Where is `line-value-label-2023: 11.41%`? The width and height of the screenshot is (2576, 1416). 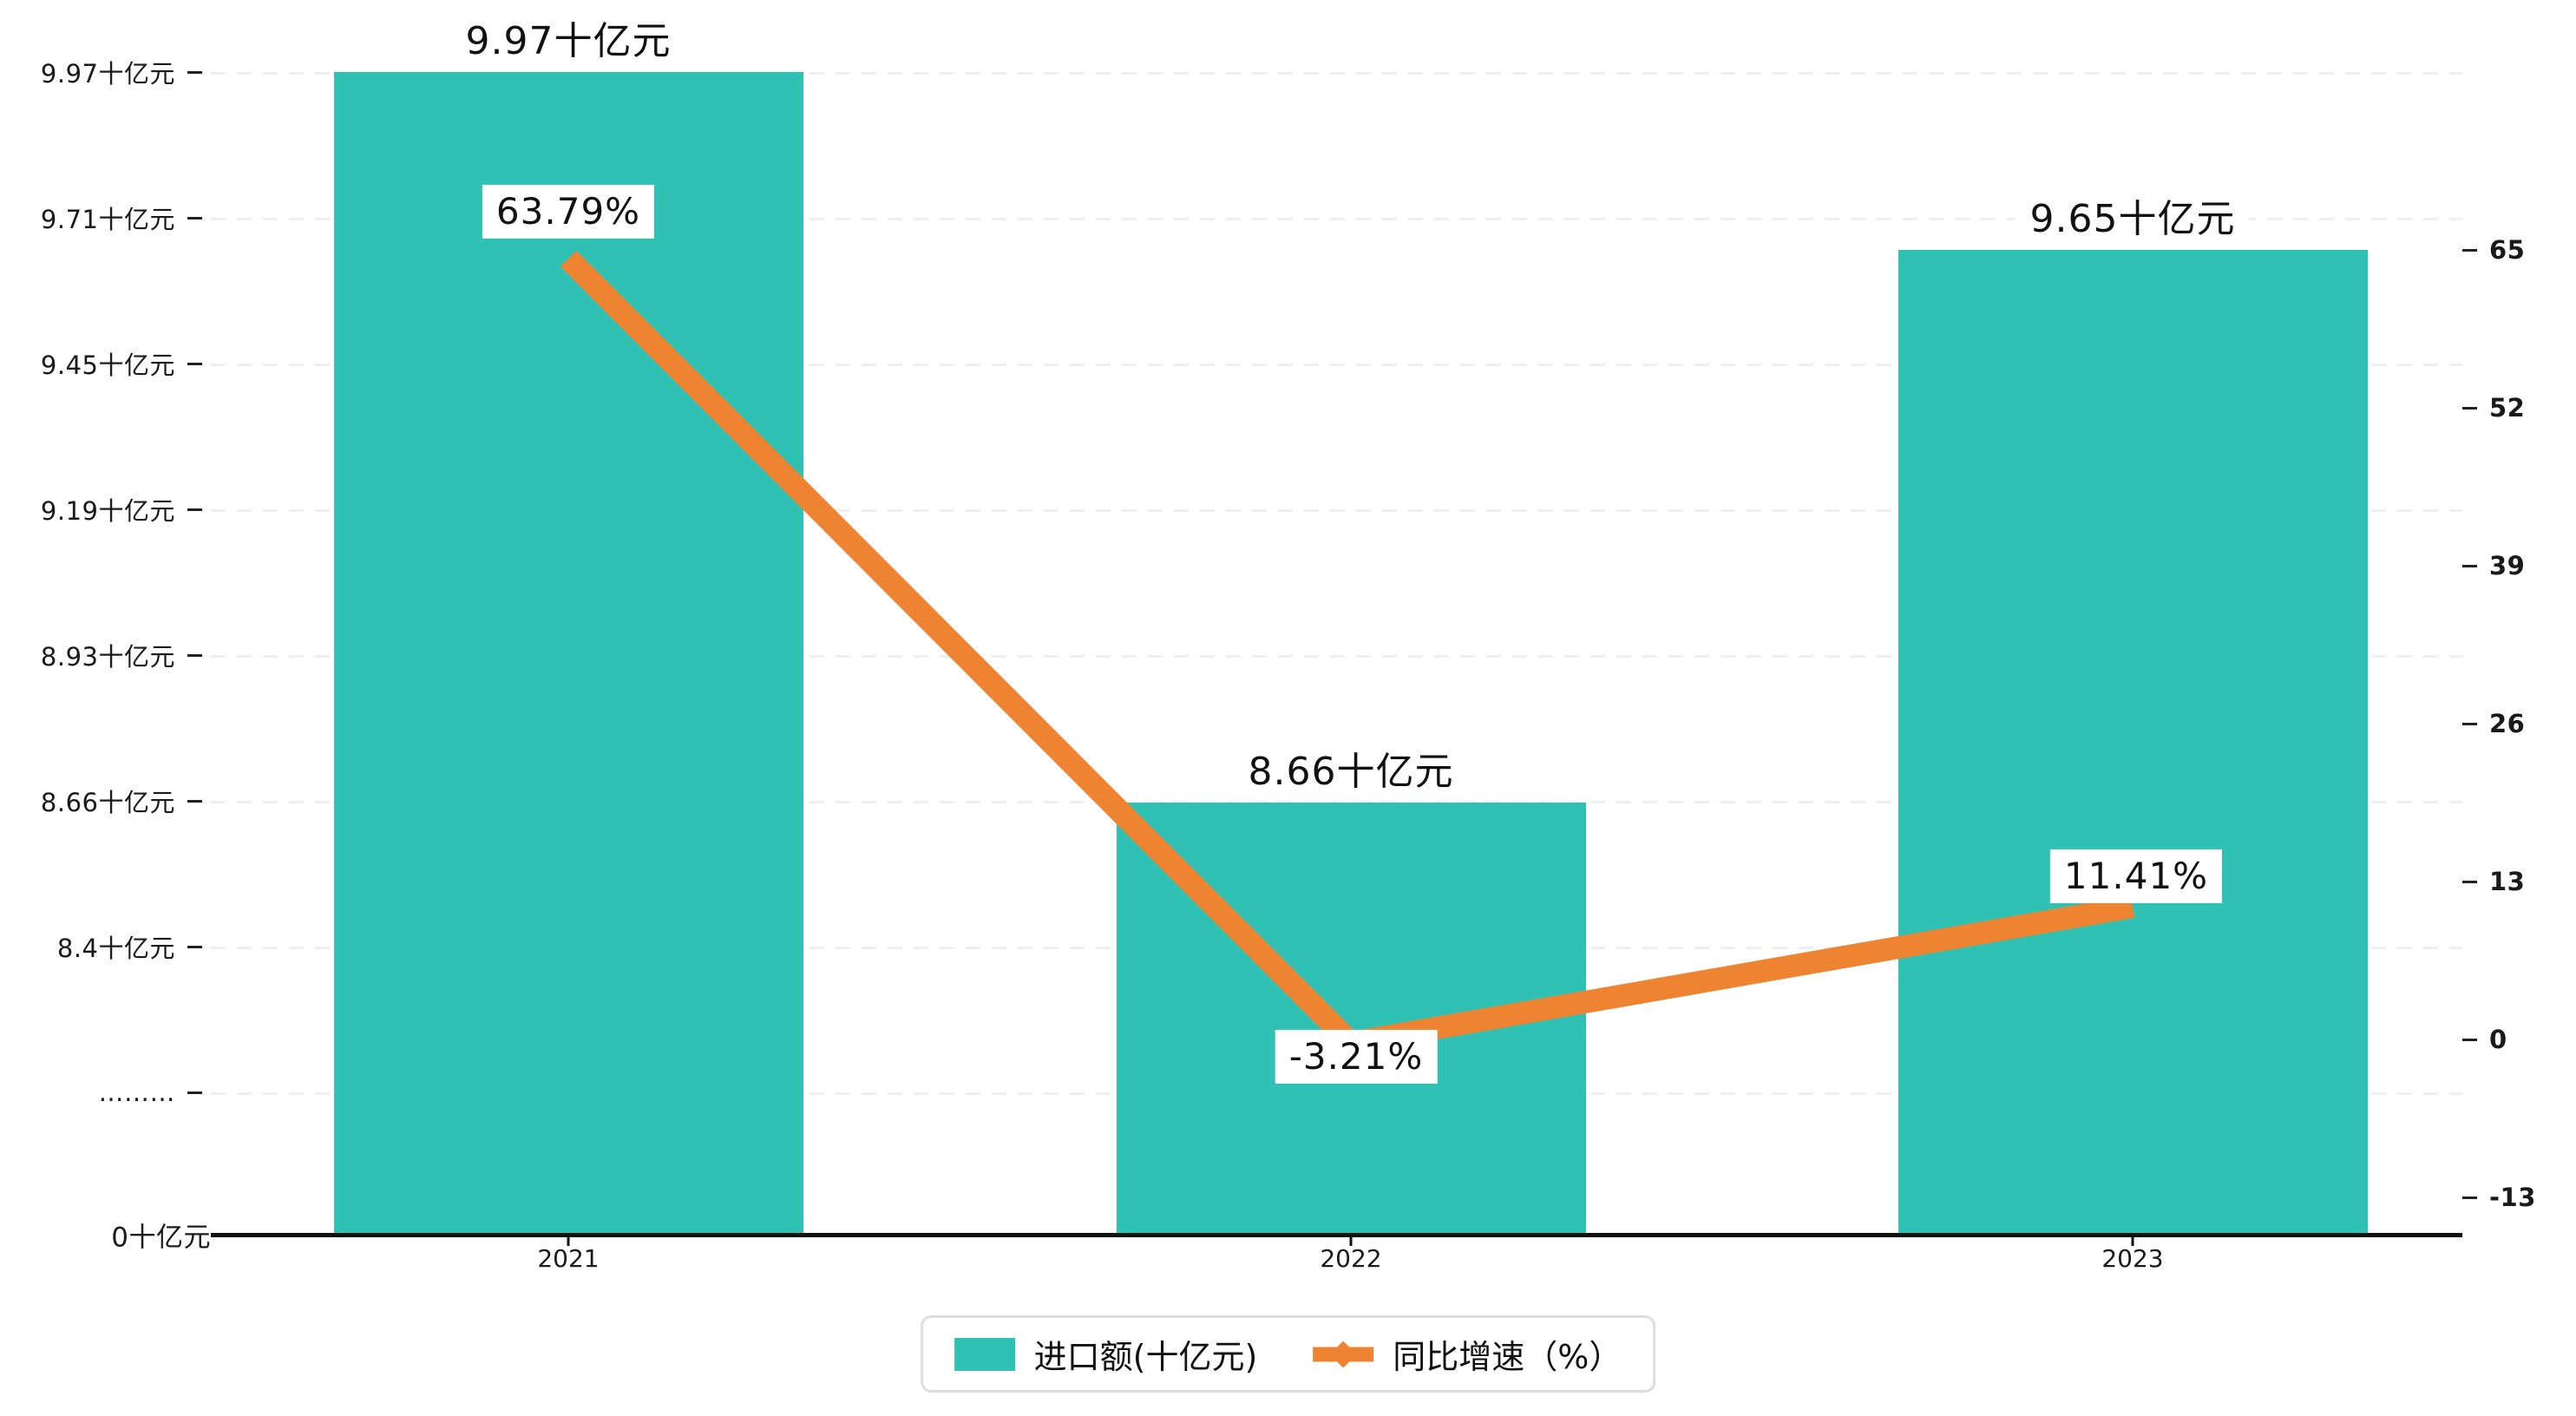 line-value-label-2023: 11.41% is located at coordinates (2136, 877).